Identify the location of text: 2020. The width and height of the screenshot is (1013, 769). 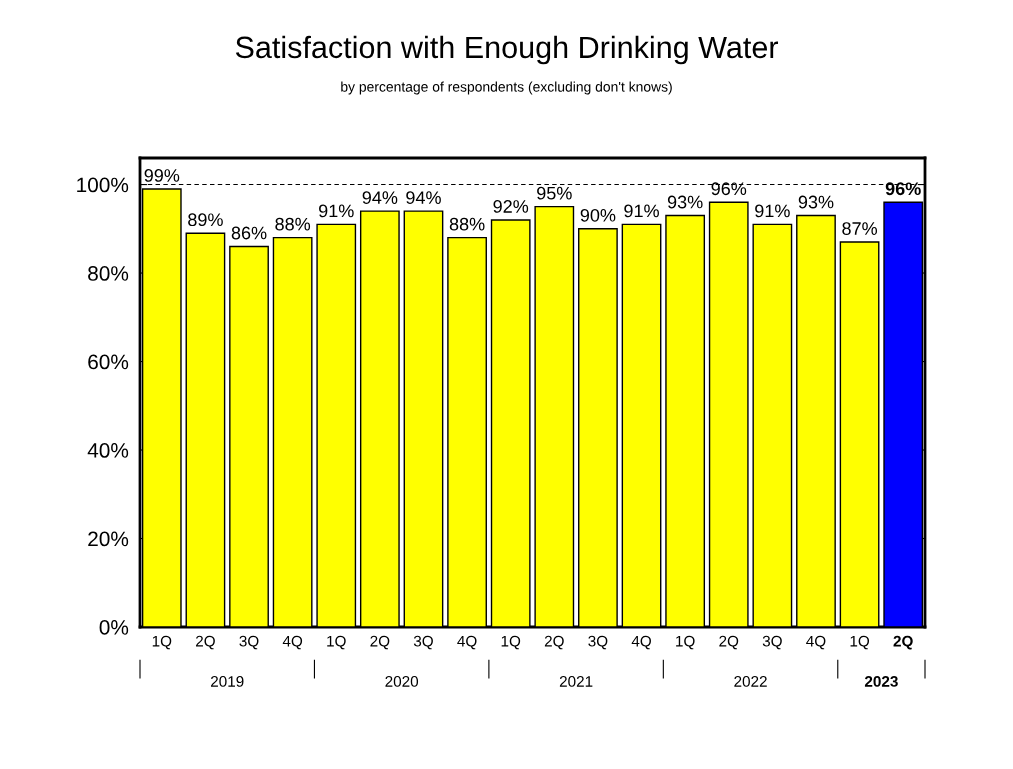
(402, 681).